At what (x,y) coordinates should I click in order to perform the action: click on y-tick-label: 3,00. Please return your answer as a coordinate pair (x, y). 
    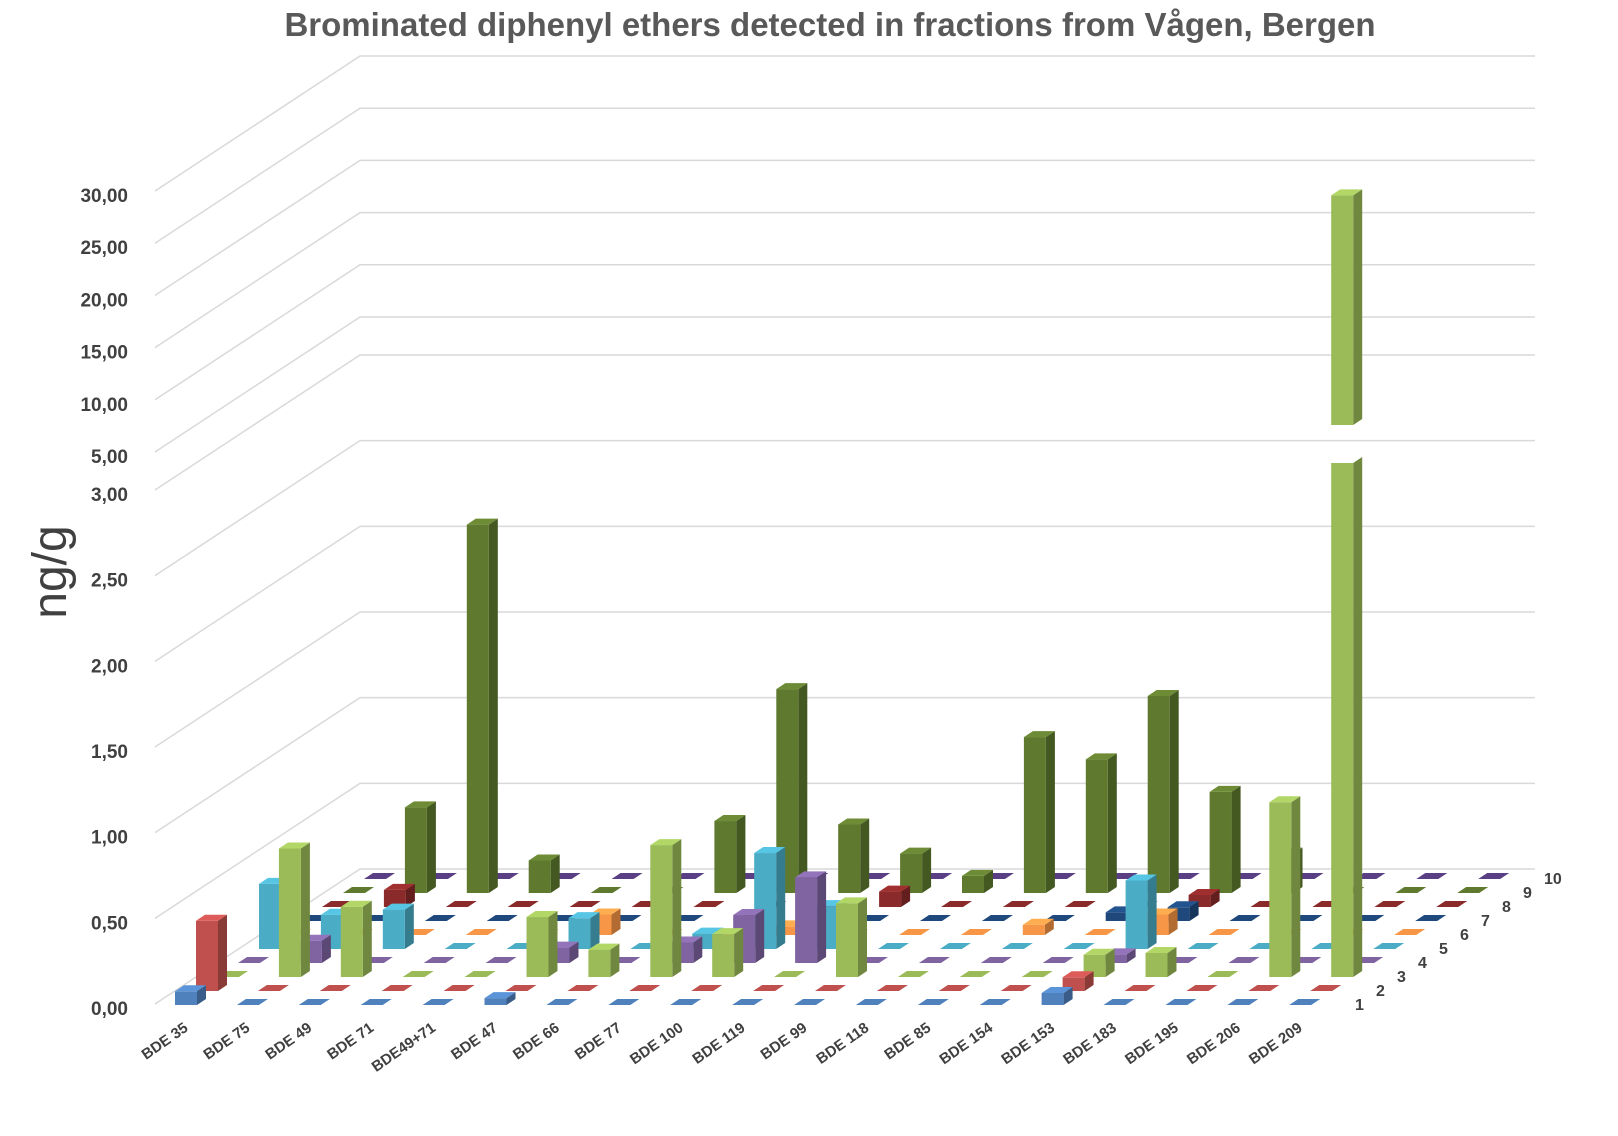
    Looking at the image, I should click on (109, 495).